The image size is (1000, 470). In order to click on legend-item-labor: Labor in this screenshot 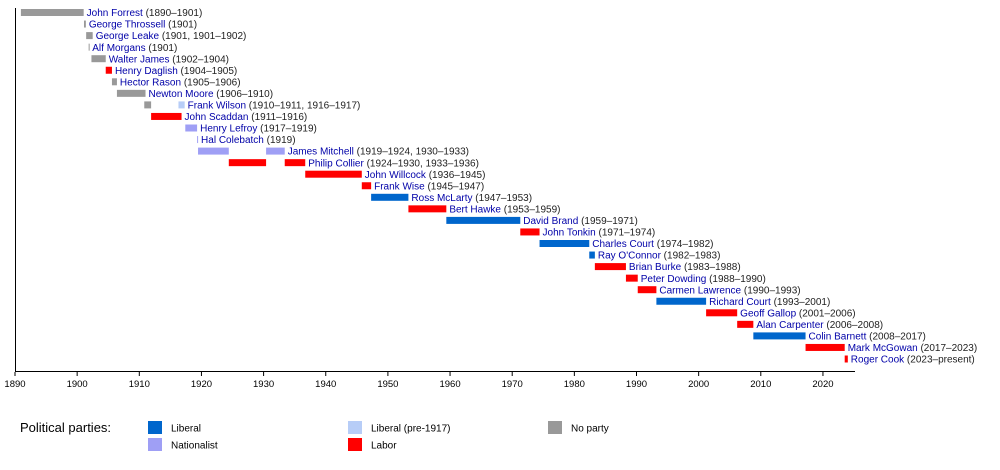, I will do `click(372, 445)`.